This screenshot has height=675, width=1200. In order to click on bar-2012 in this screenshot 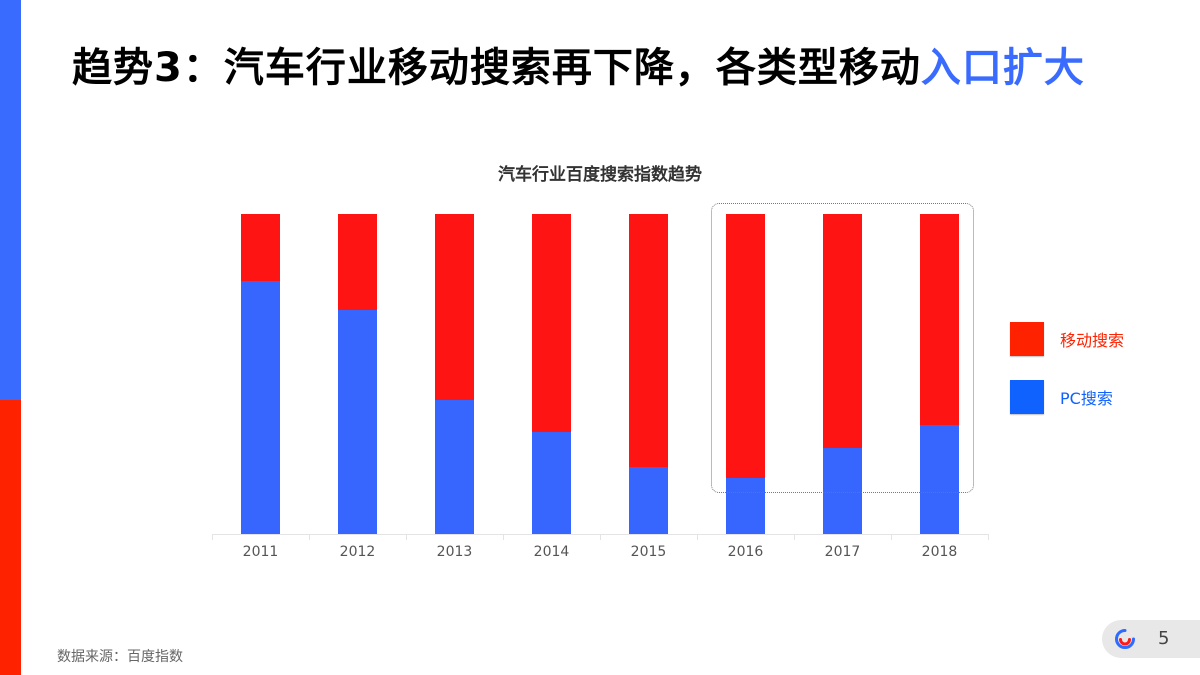, I will do `click(357, 374)`.